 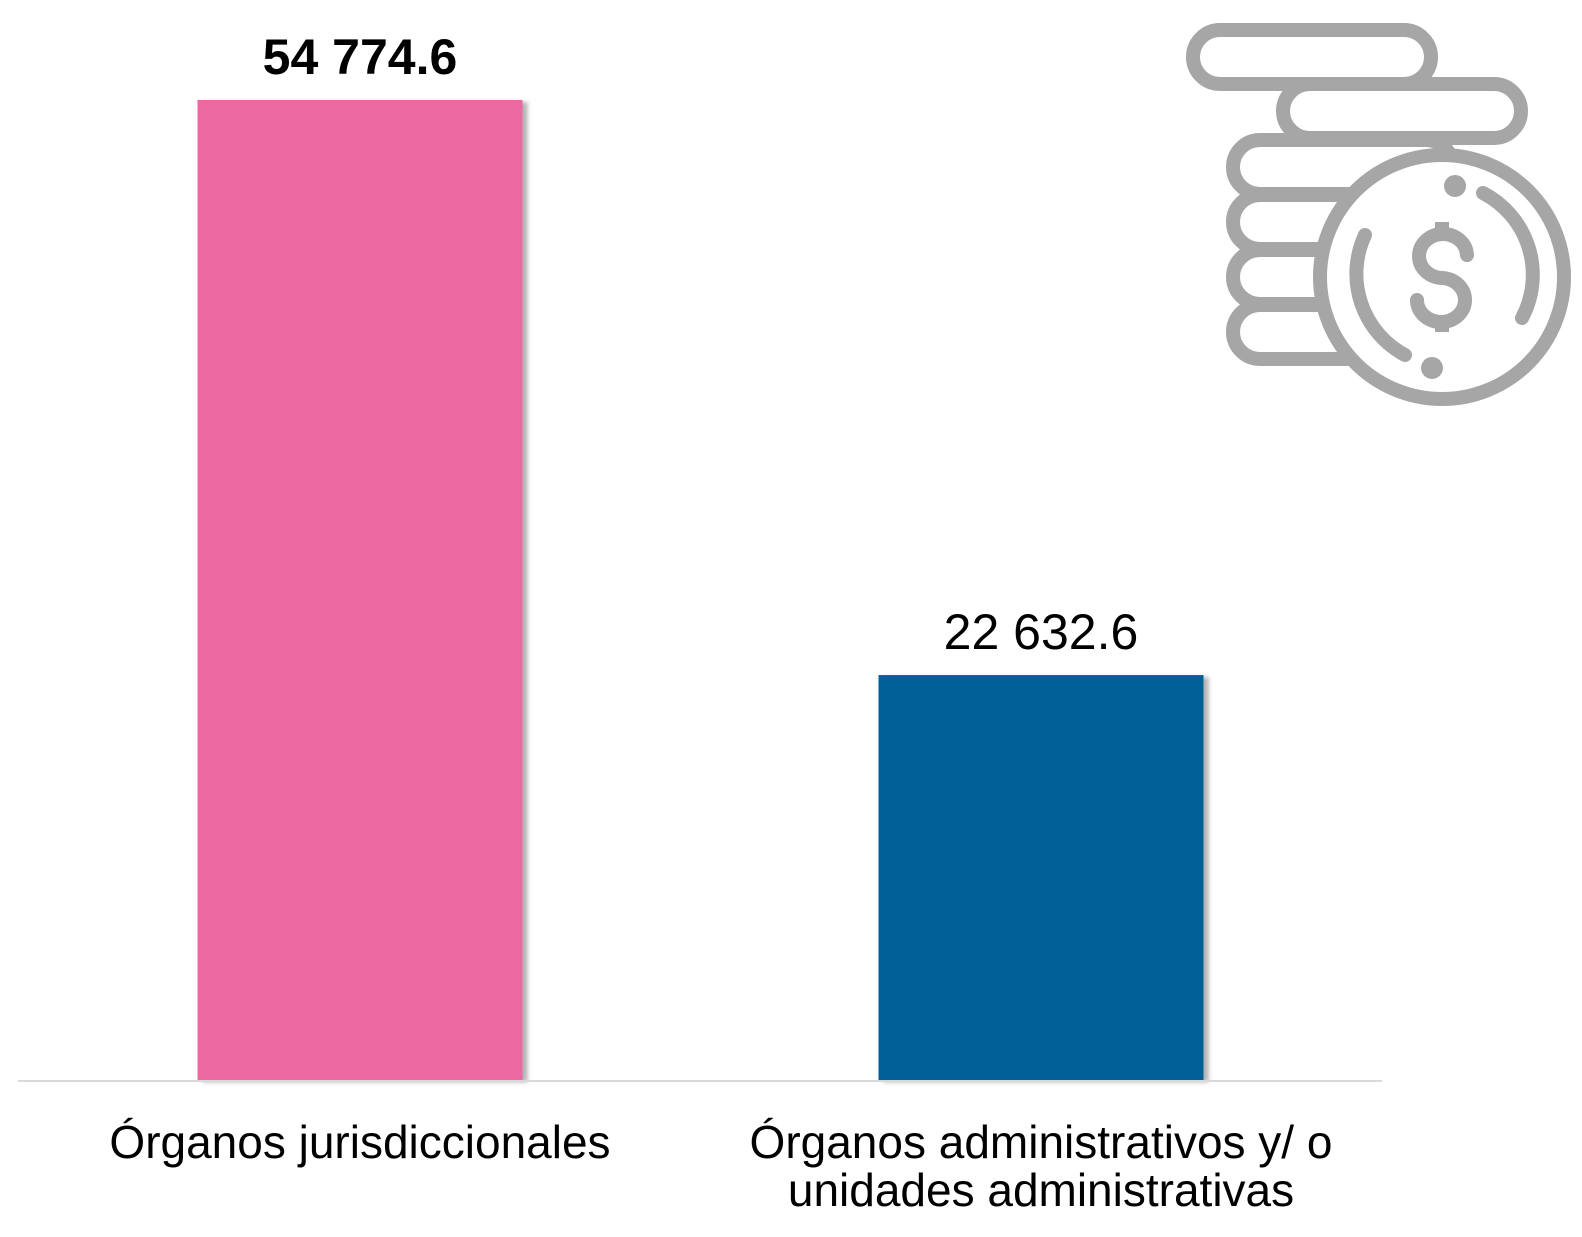 I want to click on coins-icon, so click(x=1378, y=214).